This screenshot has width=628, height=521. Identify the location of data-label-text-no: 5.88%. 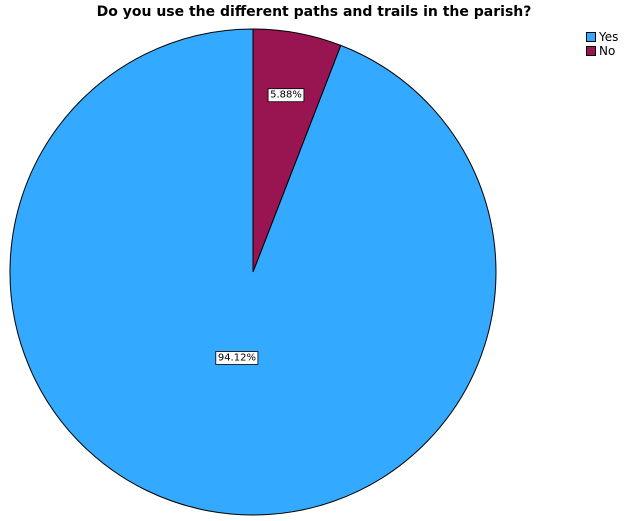
(286, 95).